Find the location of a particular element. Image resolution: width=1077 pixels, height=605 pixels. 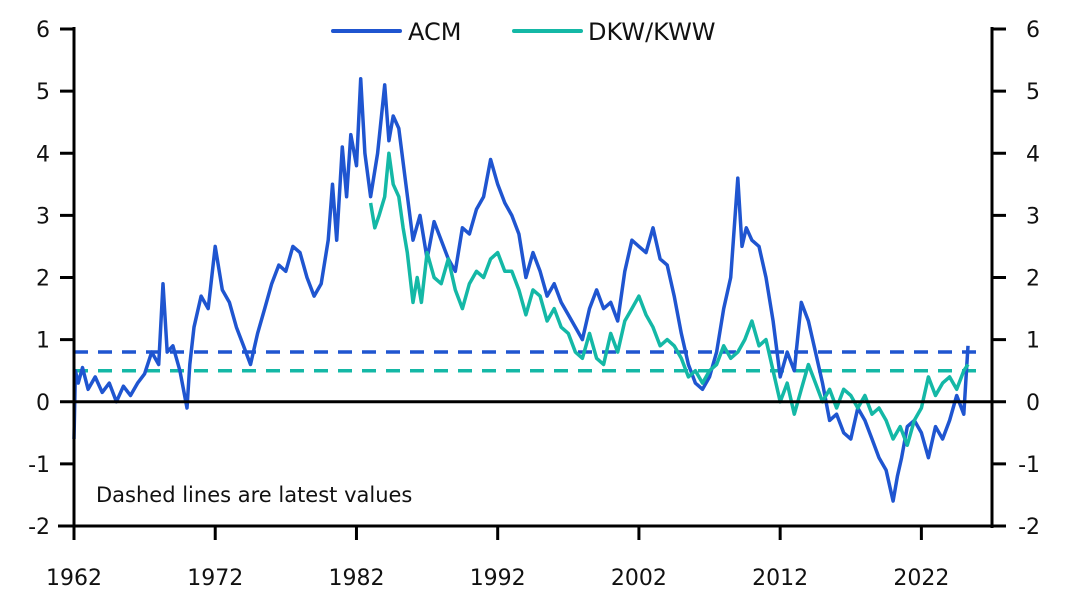

y-tick-label-left: 4 is located at coordinates (43, 154).